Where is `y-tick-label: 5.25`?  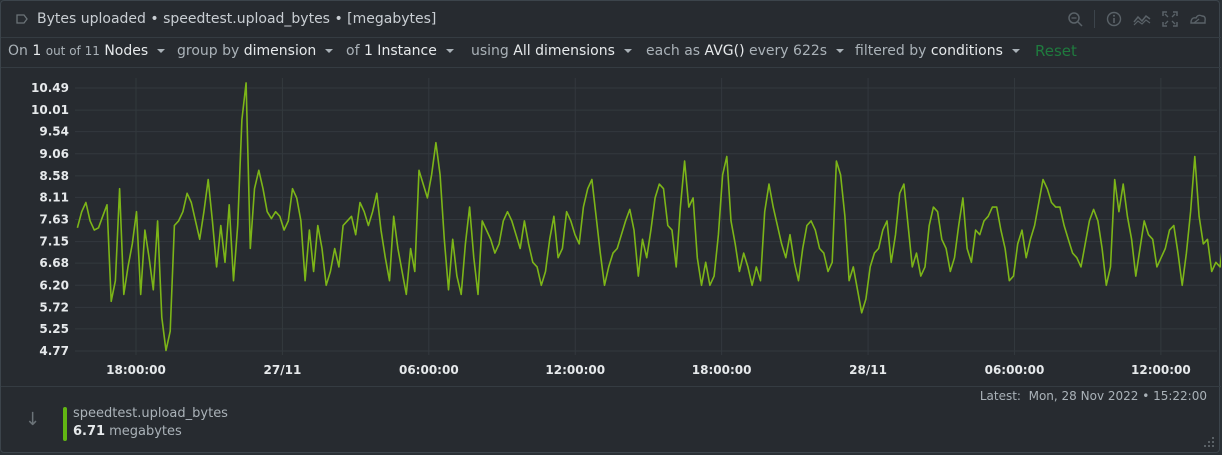 y-tick-label: 5.25 is located at coordinates (54, 329).